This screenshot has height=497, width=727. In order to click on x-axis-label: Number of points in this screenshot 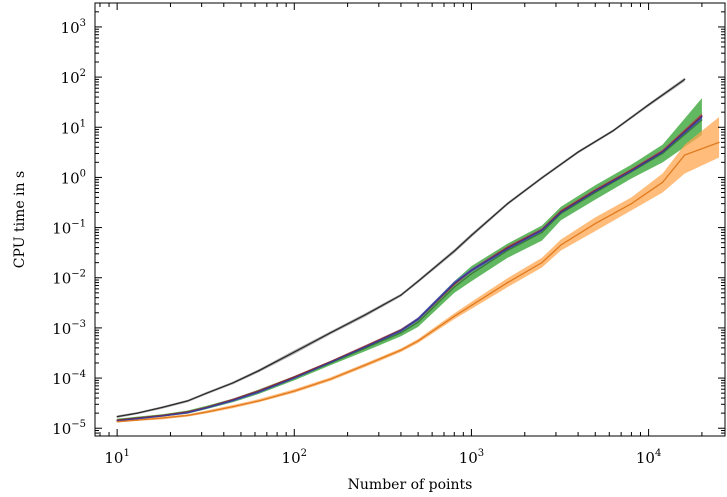, I will do `click(410, 485)`.